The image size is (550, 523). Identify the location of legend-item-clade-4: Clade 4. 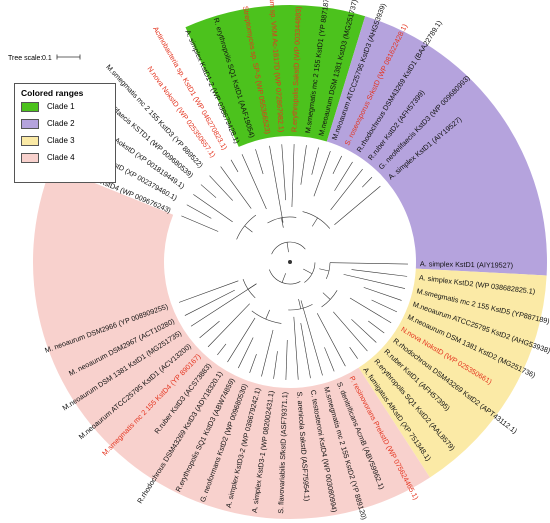
(68, 157).